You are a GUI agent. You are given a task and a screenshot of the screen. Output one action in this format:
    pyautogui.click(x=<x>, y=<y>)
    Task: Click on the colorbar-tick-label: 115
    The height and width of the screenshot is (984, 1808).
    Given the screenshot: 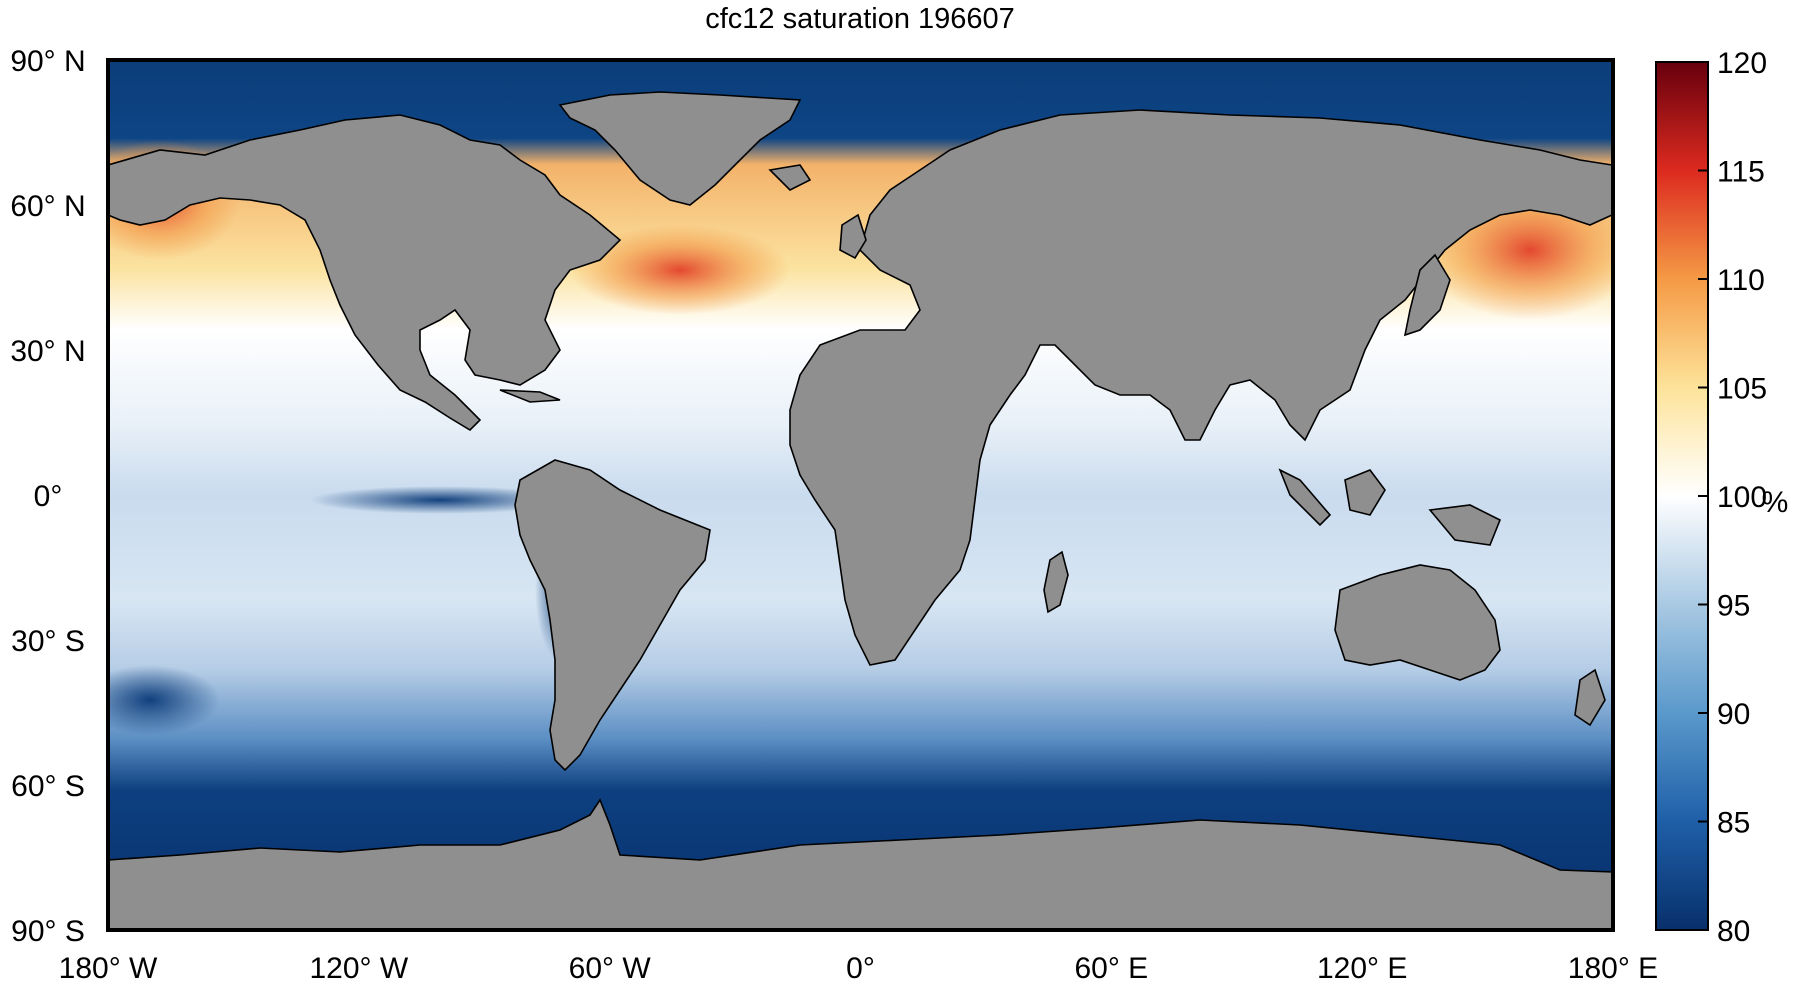 What is the action you would take?
    pyautogui.click(x=1741, y=172)
    